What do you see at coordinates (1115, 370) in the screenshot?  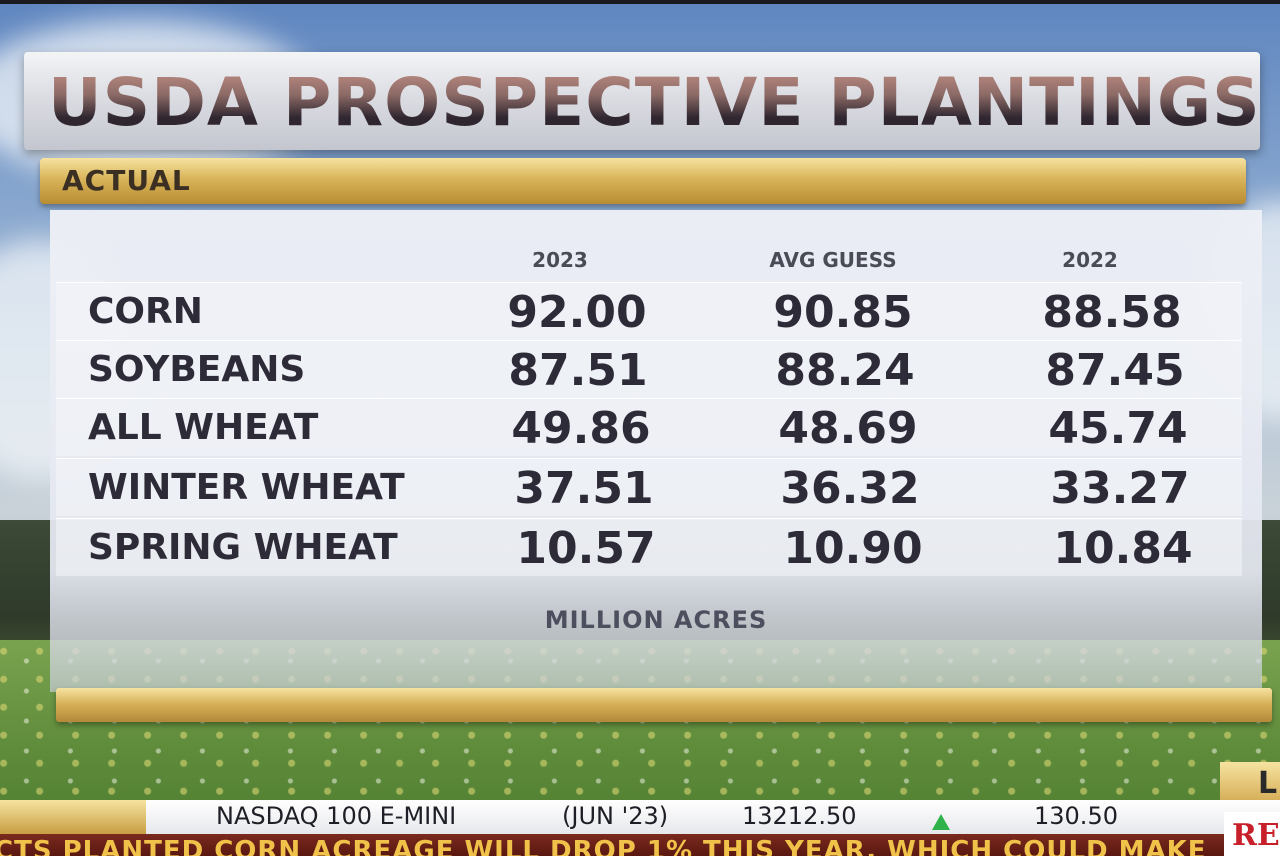 I see `value-2022: 87.45` at bounding box center [1115, 370].